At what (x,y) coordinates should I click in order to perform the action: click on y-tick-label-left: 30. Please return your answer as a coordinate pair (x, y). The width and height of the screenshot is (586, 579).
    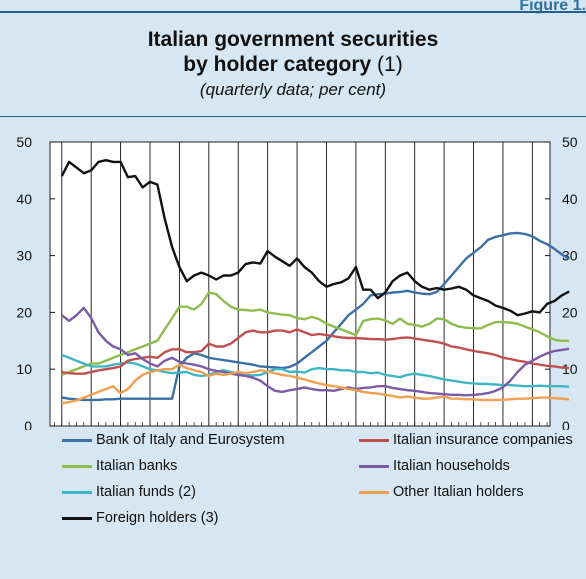
    Looking at the image, I should click on (24, 256).